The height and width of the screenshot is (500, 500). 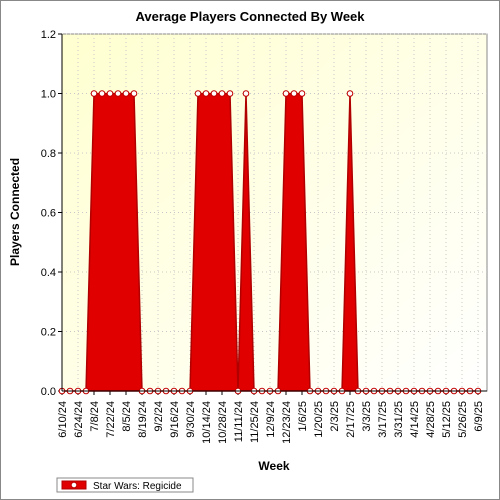 What do you see at coordinates (48, 35) in the screenshot?
I see `y-tick-label: 1.2` at bounding box center [48, 35].